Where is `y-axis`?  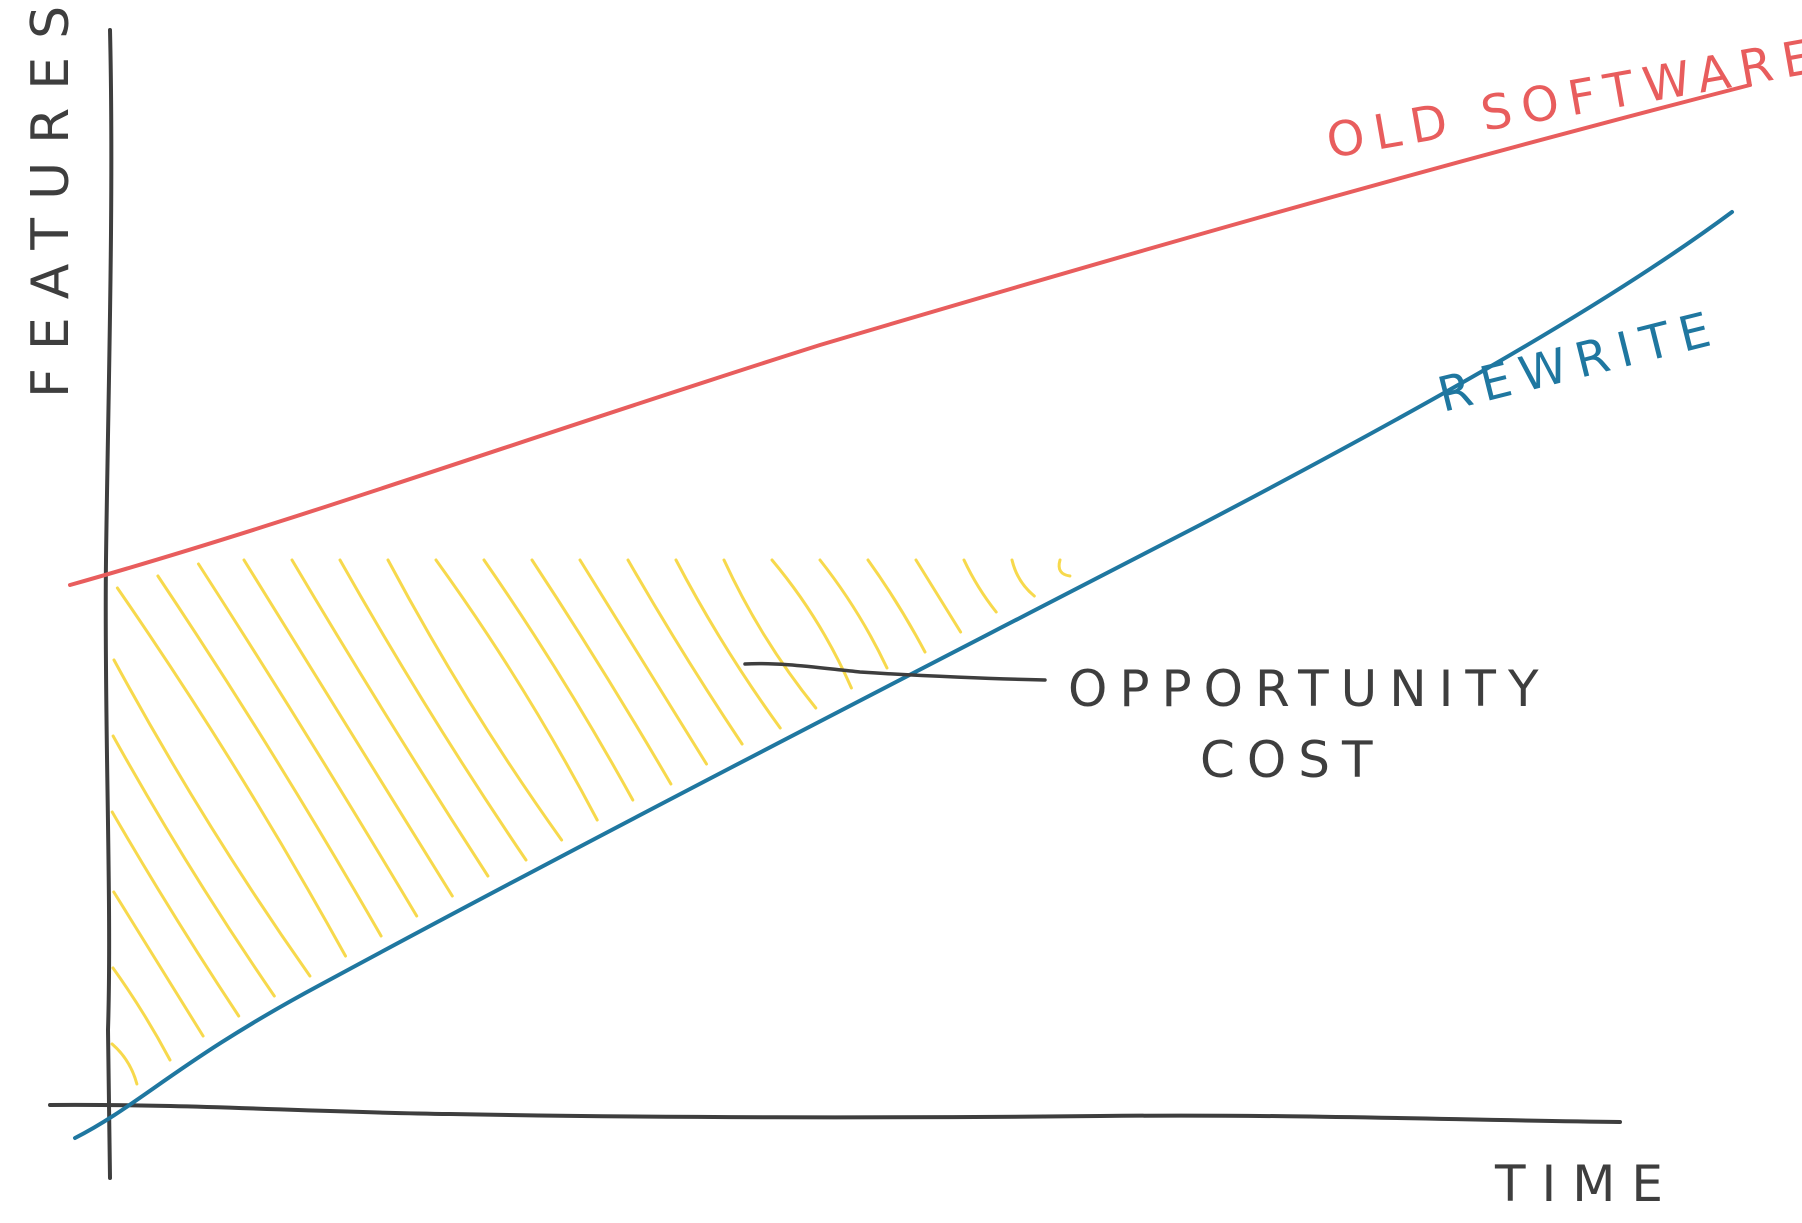 y-axis is located at coordinates (108, 604).